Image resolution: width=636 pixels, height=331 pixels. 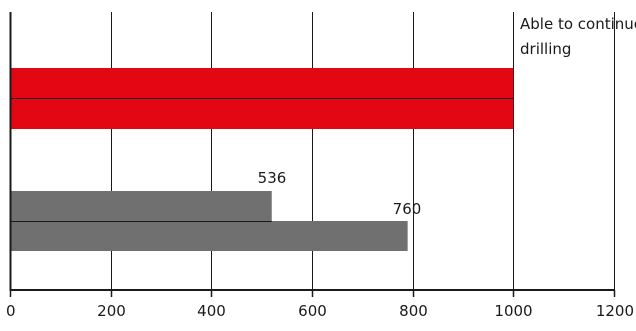 What do you see at coordinates (578, 24) in the screenshot?
I see `annotation-line-1: Able to continue` at bounding box center [578, 24].